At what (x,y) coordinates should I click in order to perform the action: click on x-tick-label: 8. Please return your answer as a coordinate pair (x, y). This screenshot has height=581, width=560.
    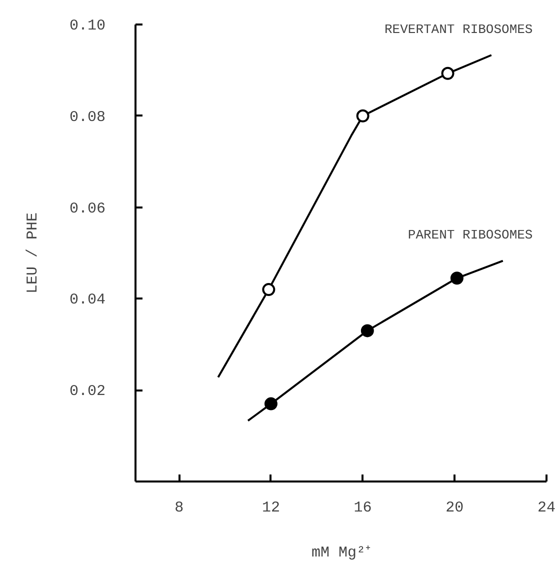
    Looking at the image, I should click on (179, 508).